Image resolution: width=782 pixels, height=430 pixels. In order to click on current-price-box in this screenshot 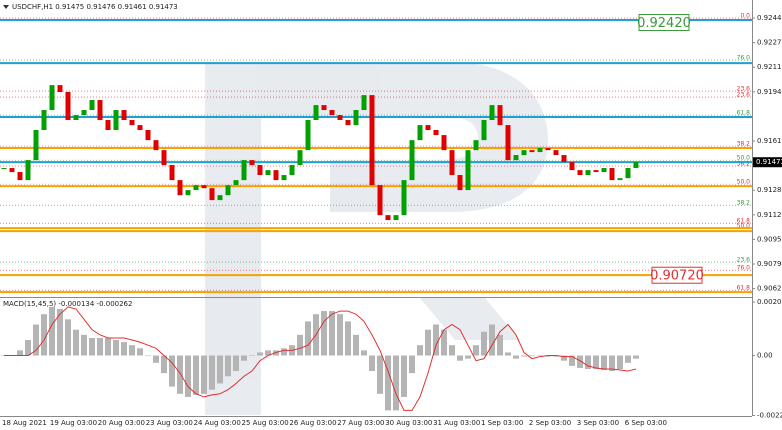, I will do `click(767, 162)`.